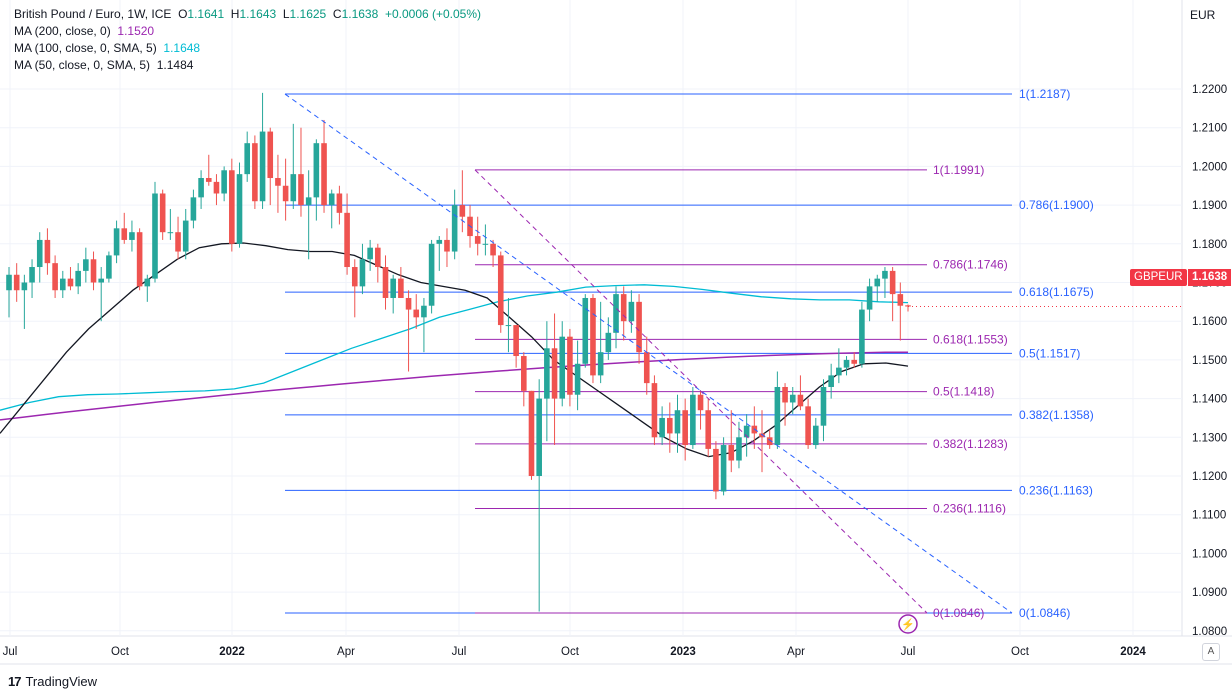  Describe the element at coordinates (258, 14) in the screenshot. I see `high-value: 1.1643` at that location.